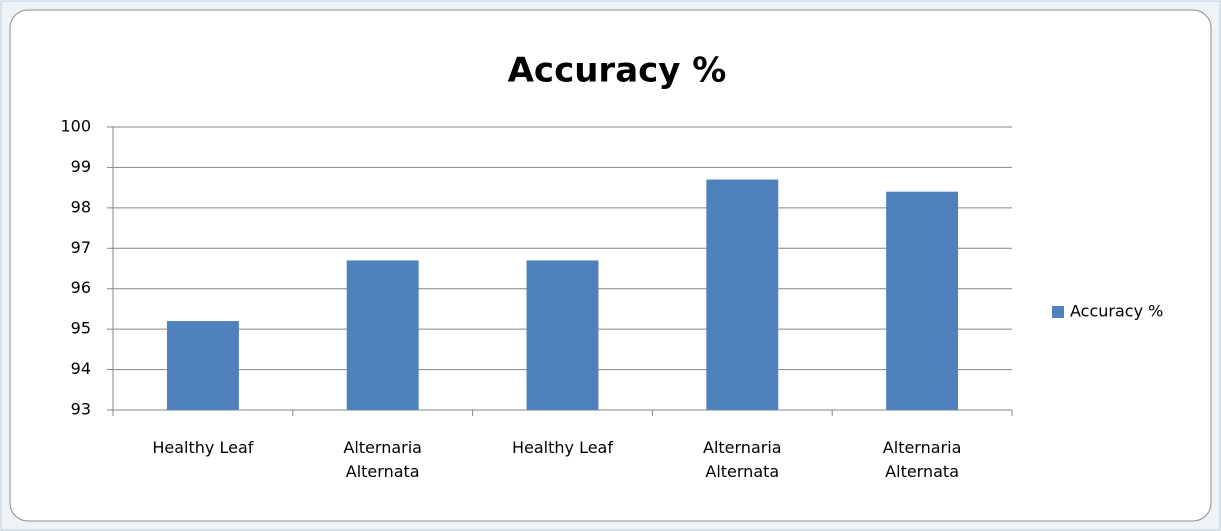  Describe the element at coordinates (1058, 312) in the screenshot. I see `legend-swatch` at that location.